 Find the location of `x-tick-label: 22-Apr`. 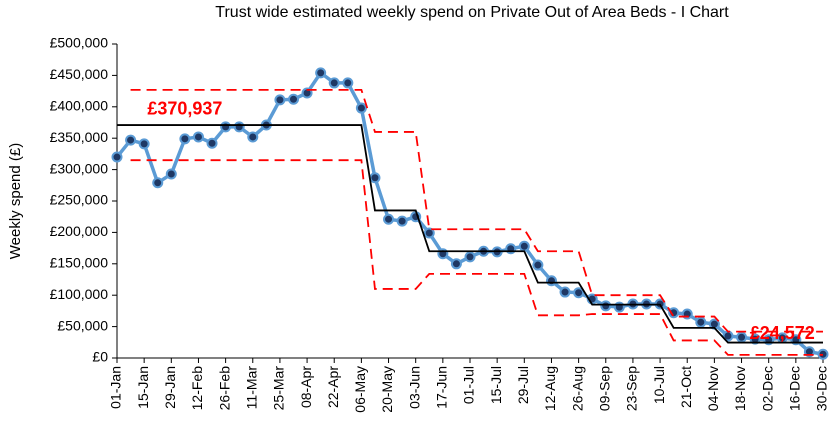

x-tick-label: 22-Apr is located at coordinates (333, 387).